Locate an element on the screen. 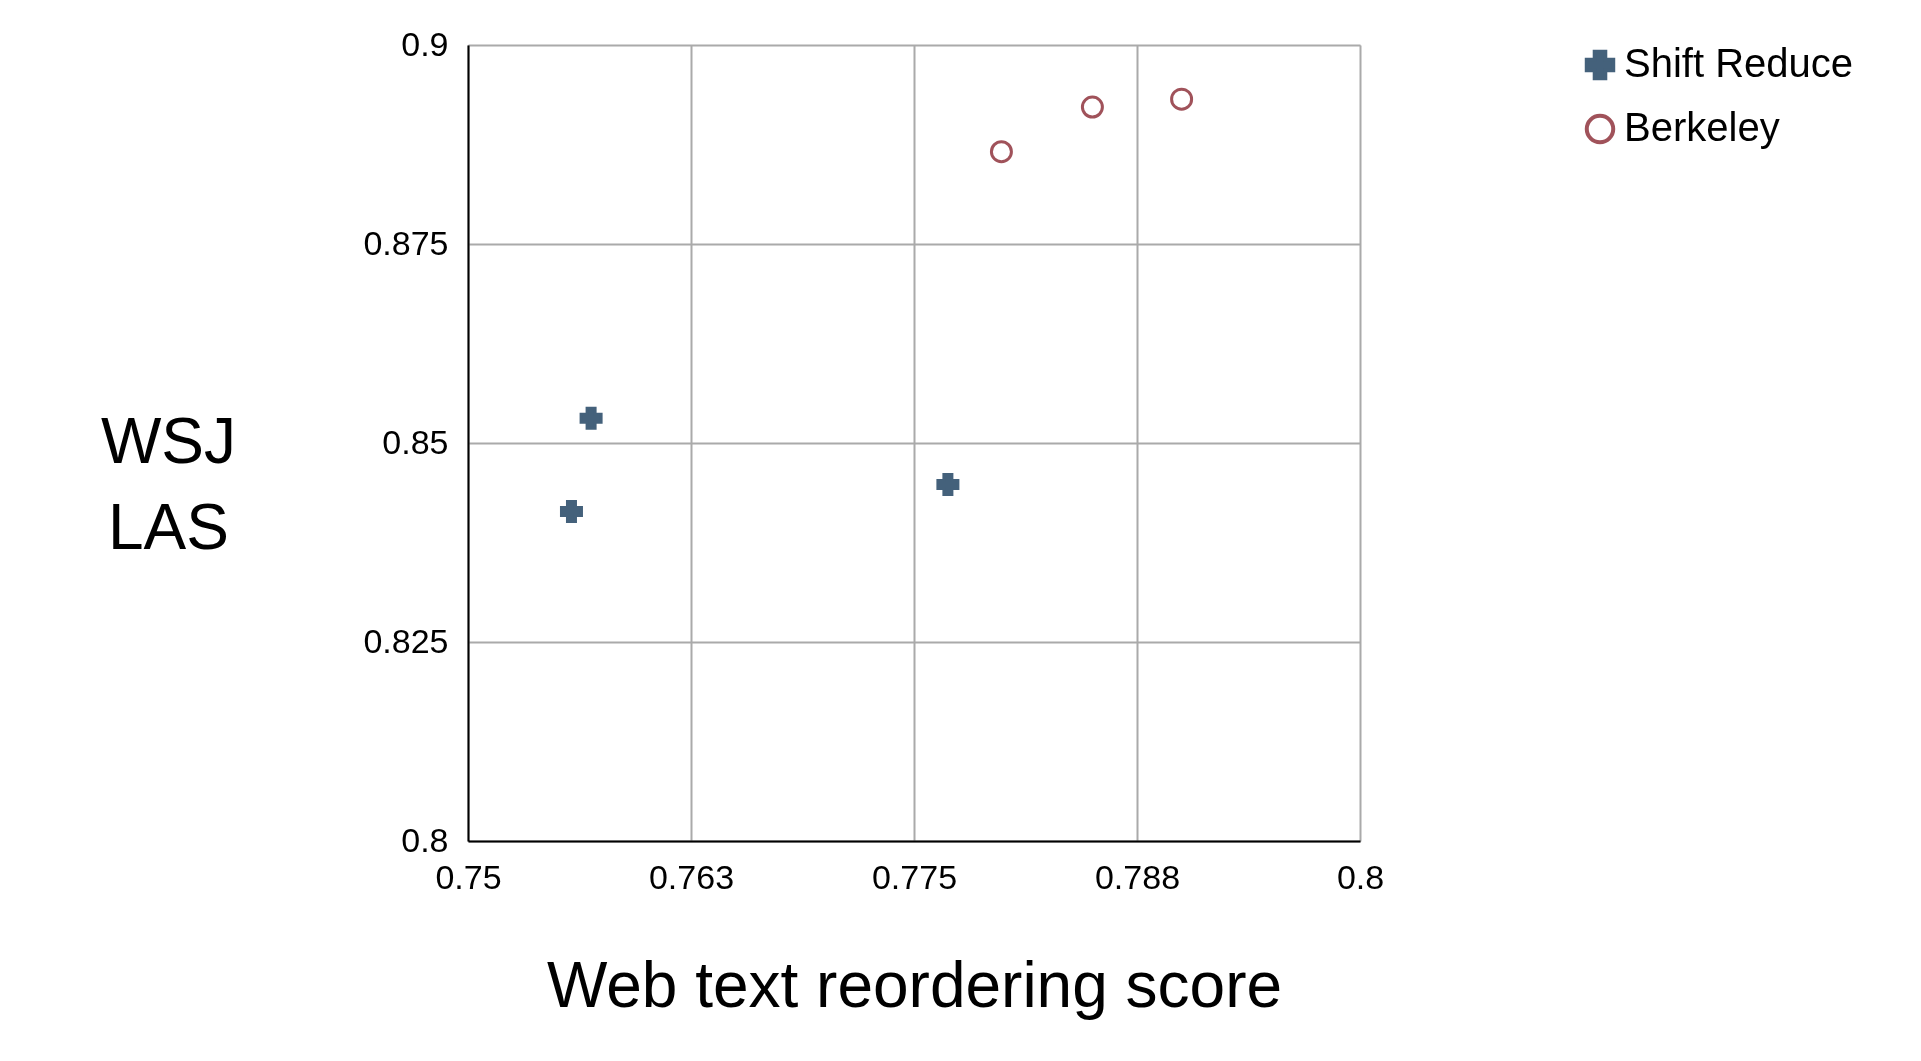  x-tick-label: 0.75 is located at coordinates (468, 876).